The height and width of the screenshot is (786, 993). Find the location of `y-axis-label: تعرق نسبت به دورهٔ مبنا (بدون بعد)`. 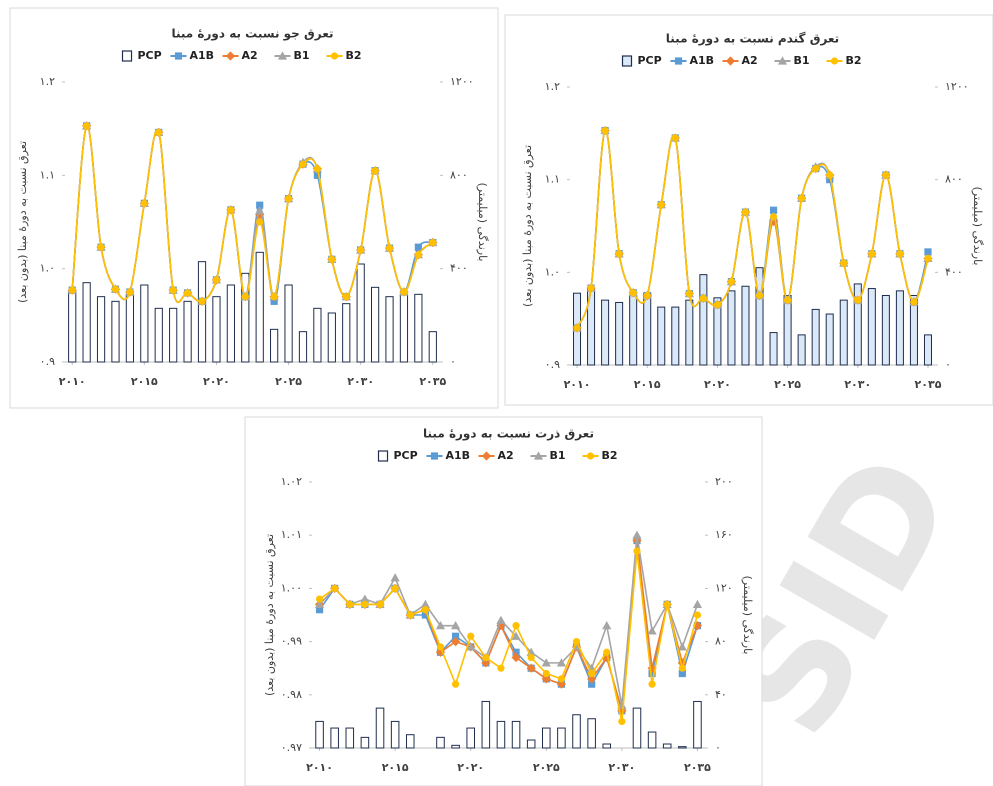

y-axis-label: تعرق نسبت به دورهٔ مبنا (بدون بعد) is located at coordinates (22, 222).